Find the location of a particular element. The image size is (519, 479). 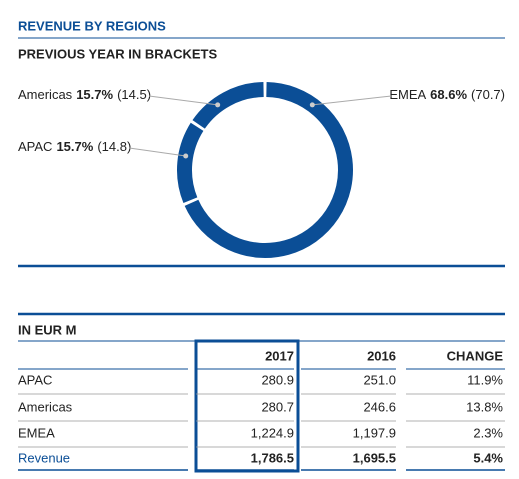

table-value: 1,197.9 is located at coordinates (374, 432).